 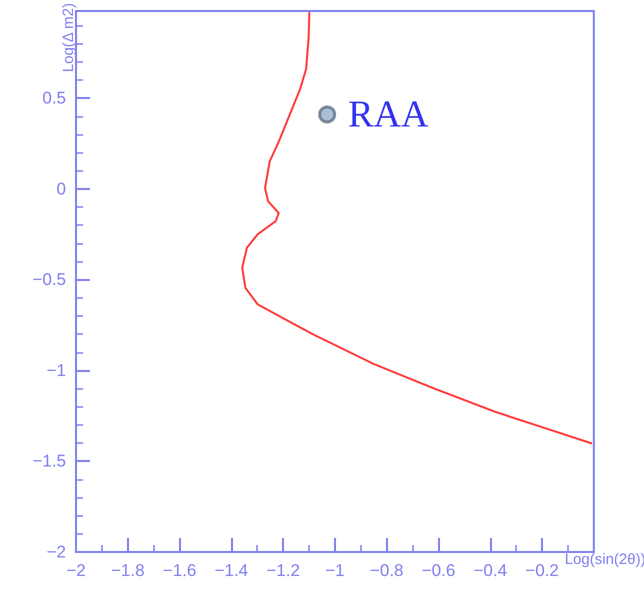 I want to click on y-tick-label: −1, so click(x=56, y=370).